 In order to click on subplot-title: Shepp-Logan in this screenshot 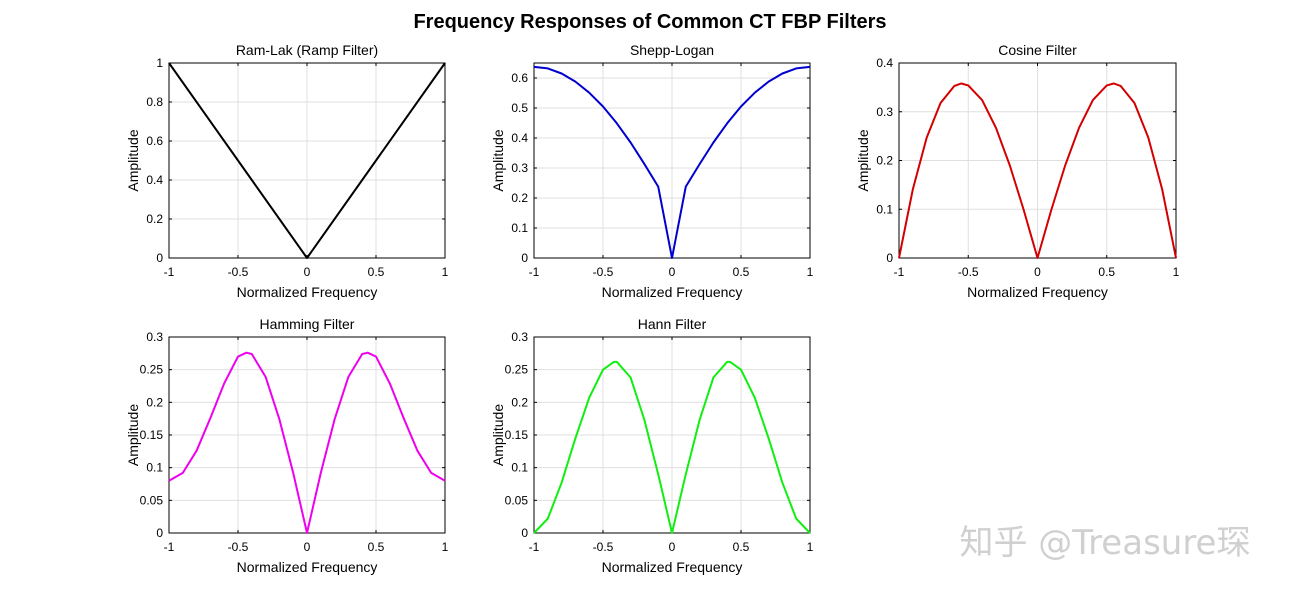, I will do `click(672, 50)`.